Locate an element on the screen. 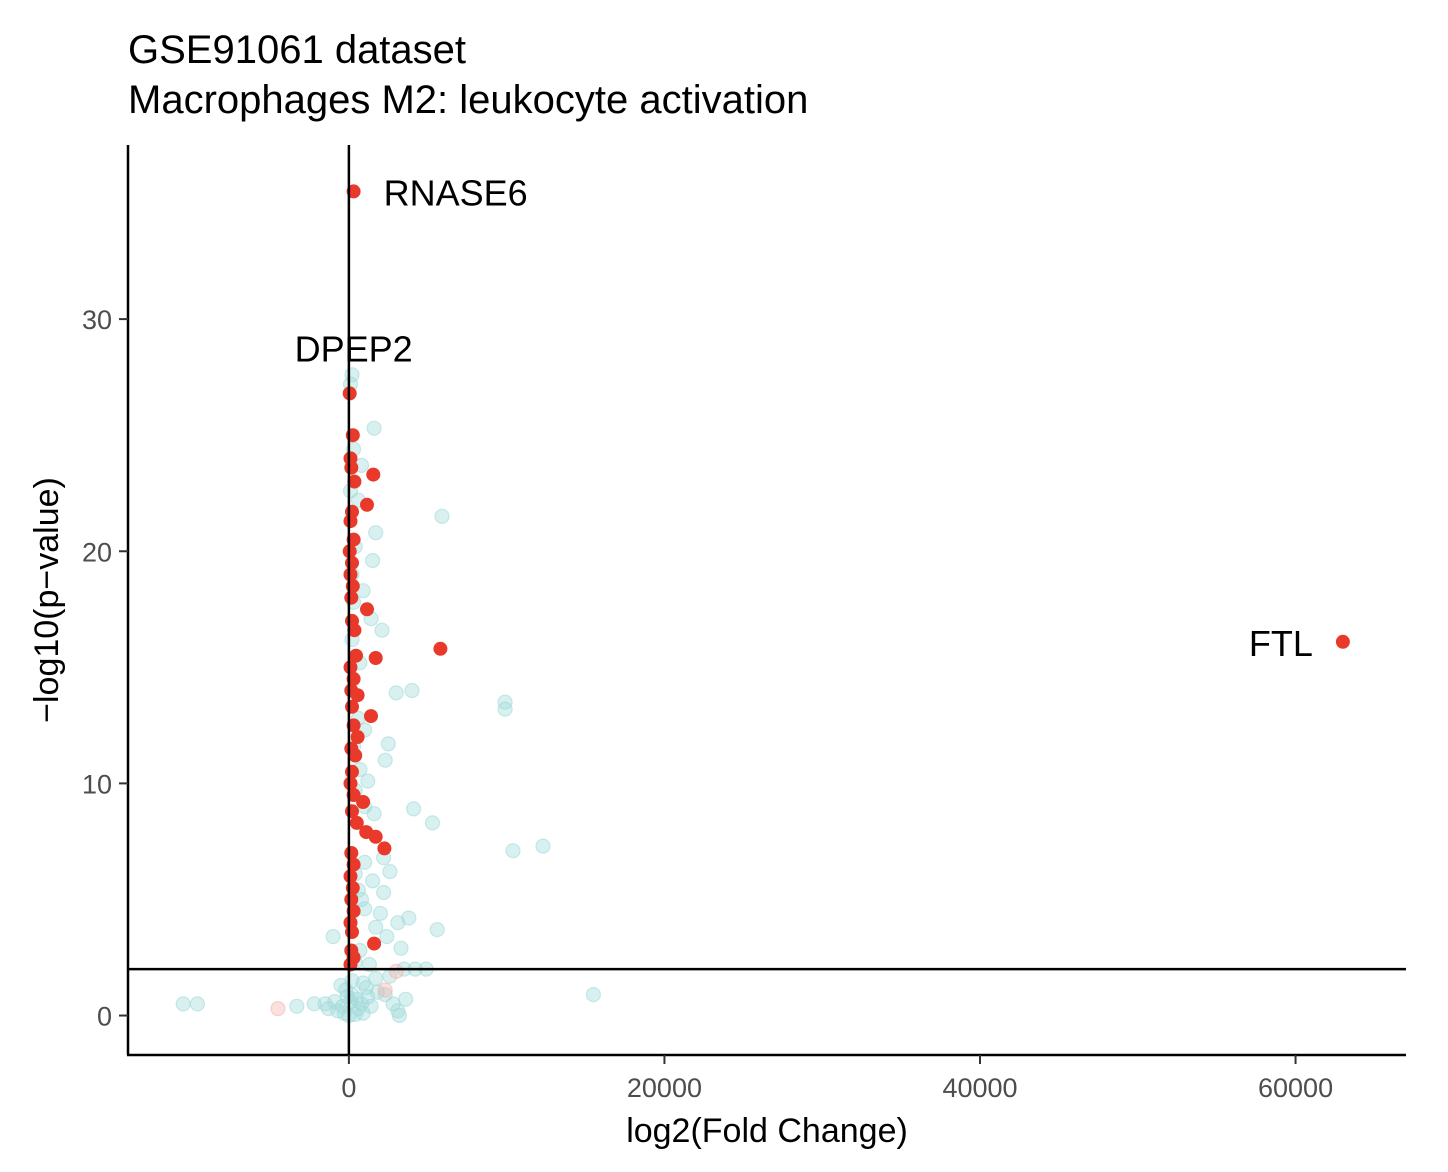 The image size is (1448, 1172). x-axis-label: log2(Fold Change) is located at coordinates (767, 1131).